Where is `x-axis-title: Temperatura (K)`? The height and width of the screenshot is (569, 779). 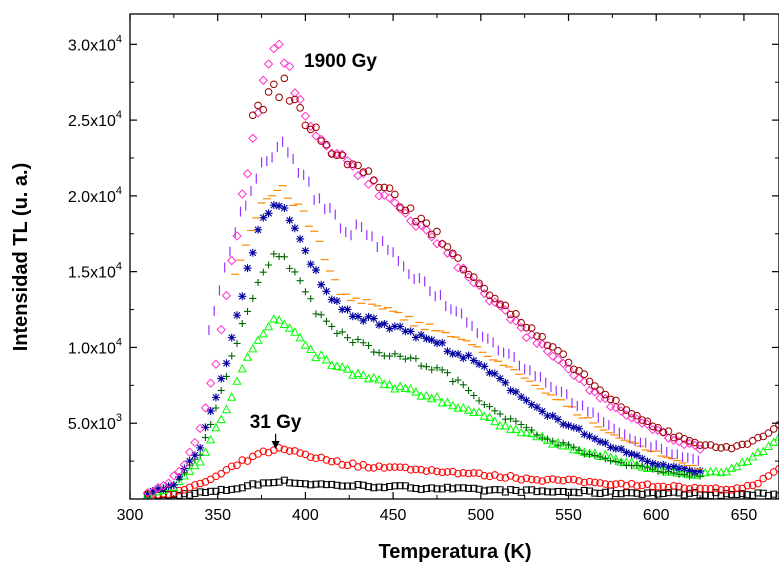
x-axis-title: Temperatura (K) is located at coordinates (455, 552).